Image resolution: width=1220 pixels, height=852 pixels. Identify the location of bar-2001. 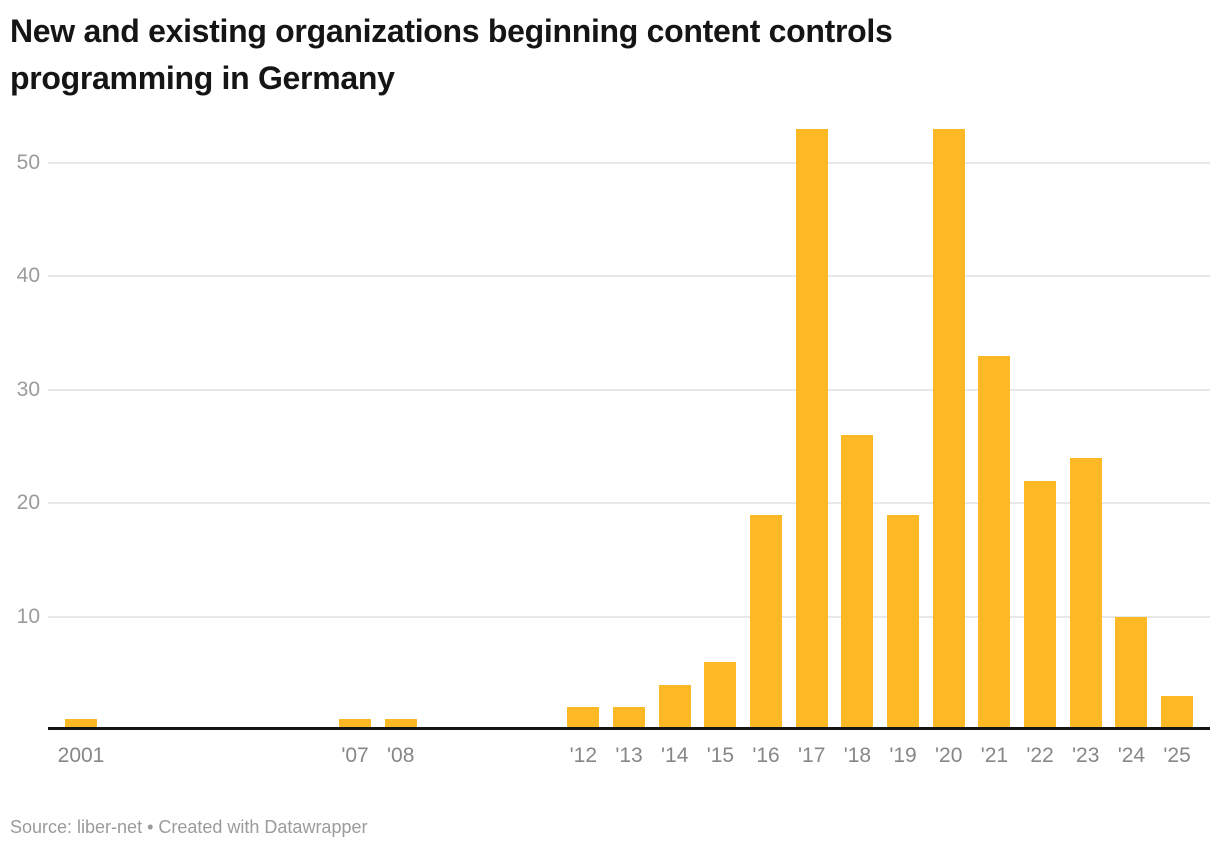
(81, 724).